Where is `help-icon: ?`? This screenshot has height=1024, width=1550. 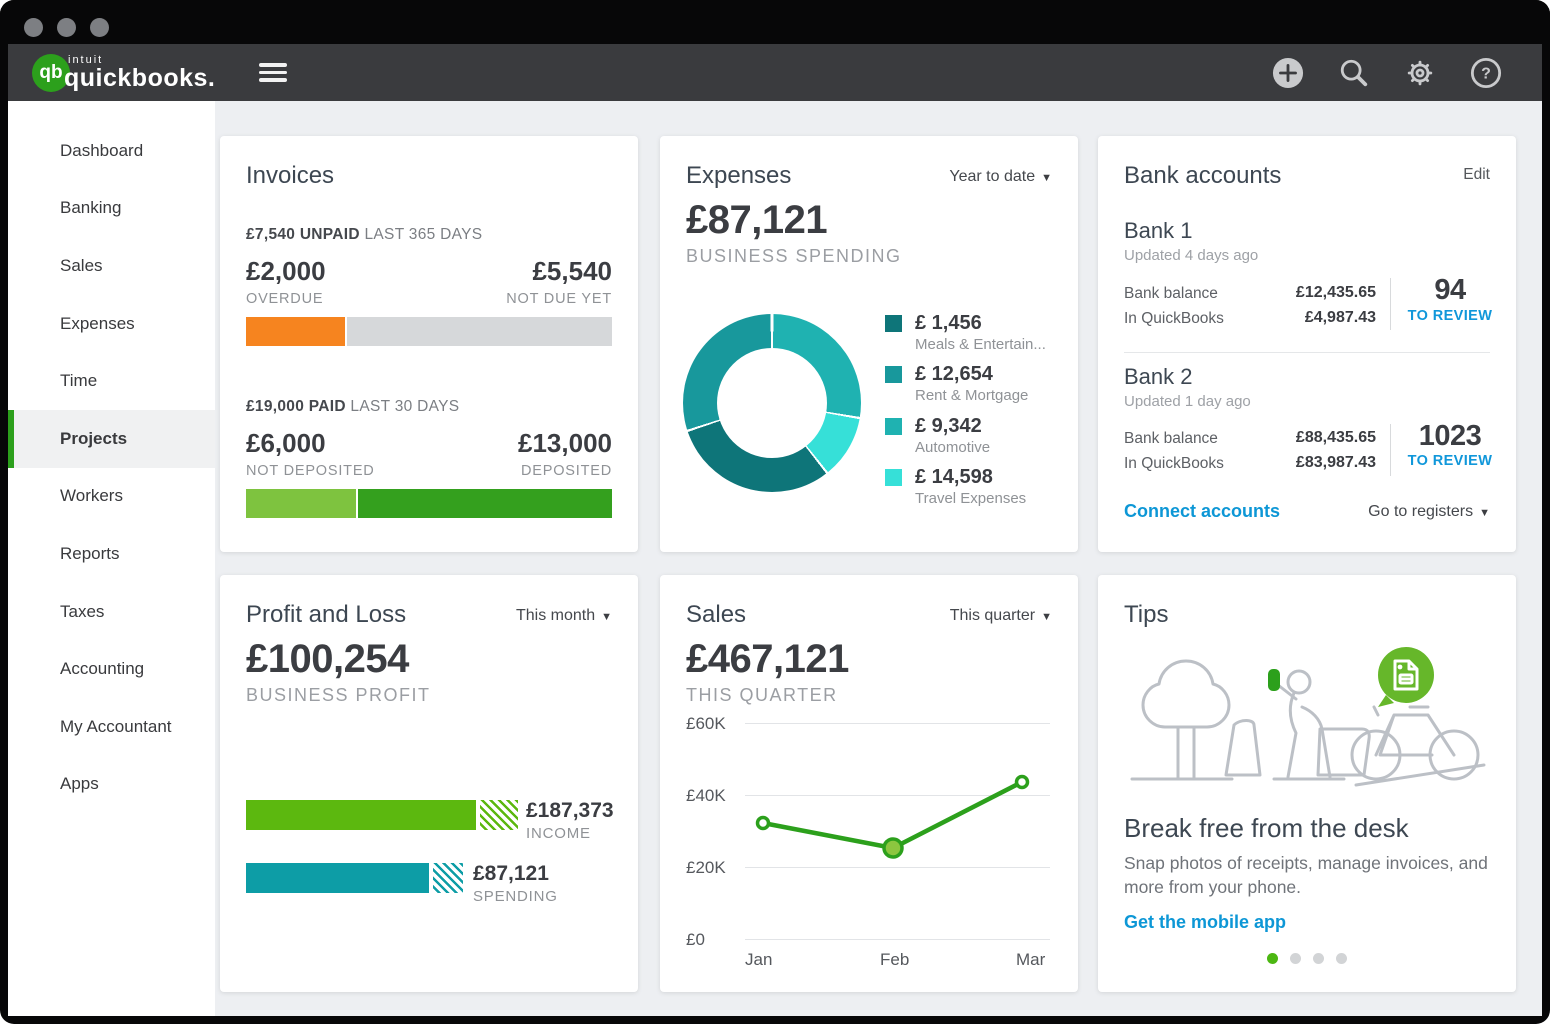
help-icon: ? is located at coordinates (1486, 73).